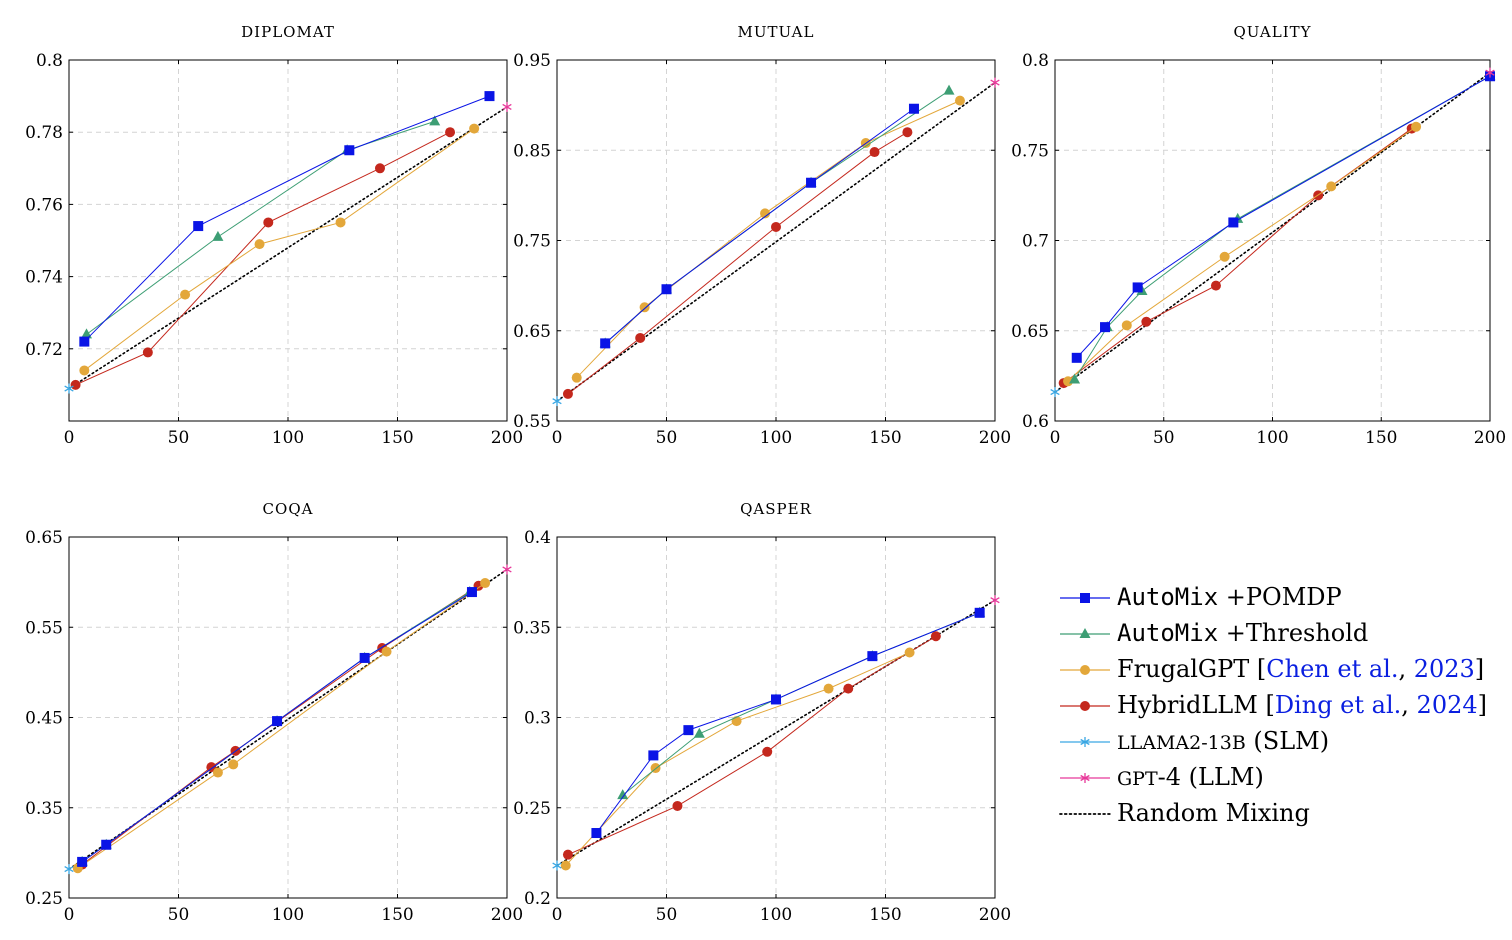  What do you see at coordinates (1223, 741) in the screenshot?
I see `legend-label-slm: LLAMA2-13B (SLM)` at bounding box center [1223, 741].